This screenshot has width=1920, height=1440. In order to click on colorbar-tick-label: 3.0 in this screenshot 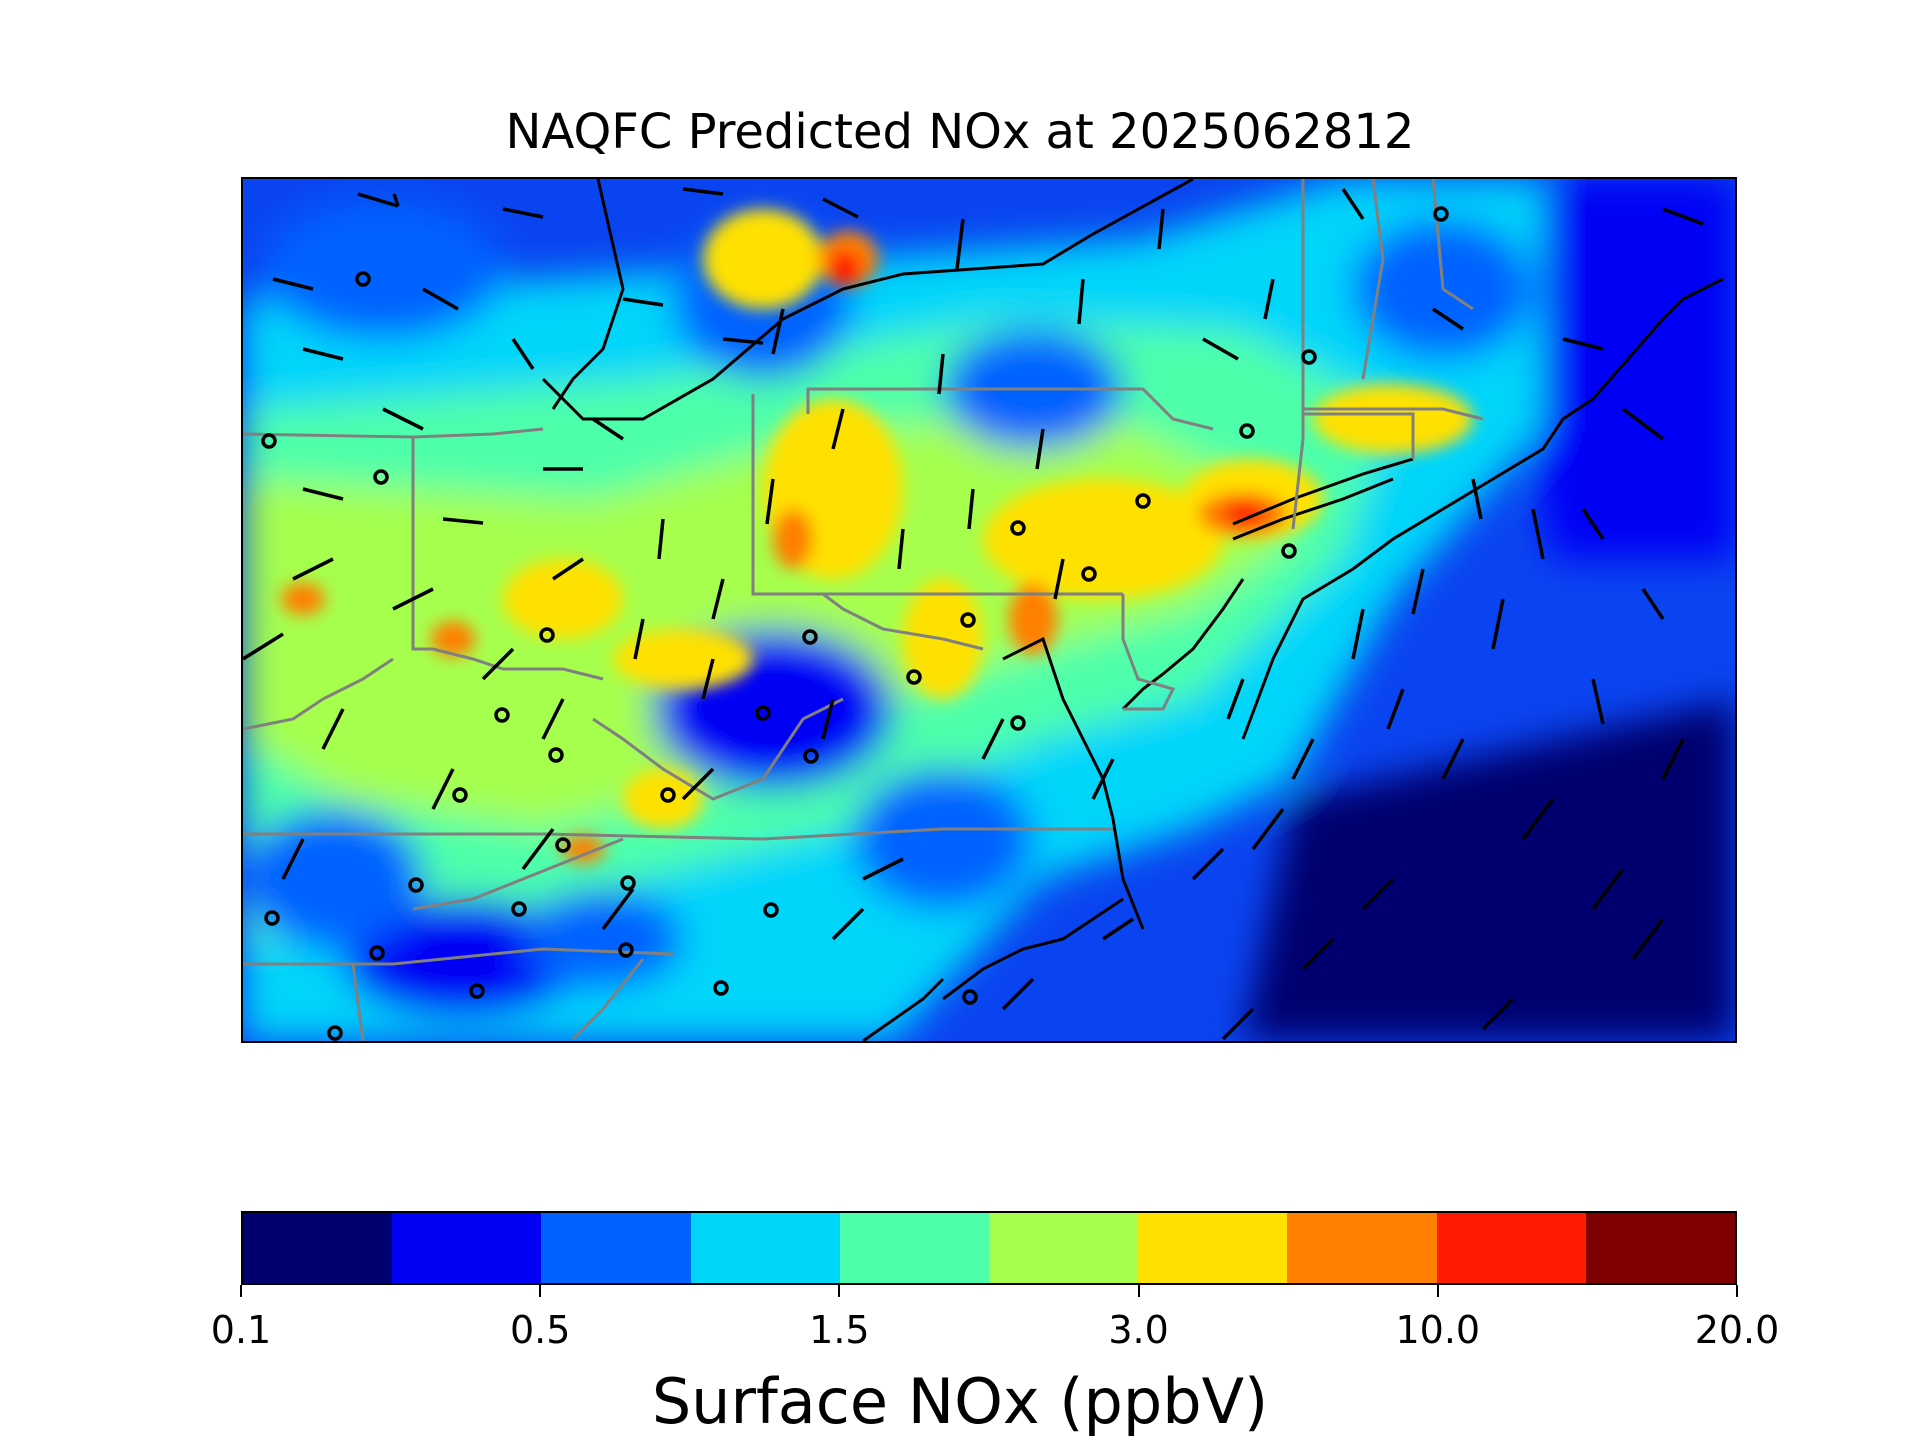, I will do `click(1138, 1330)`.